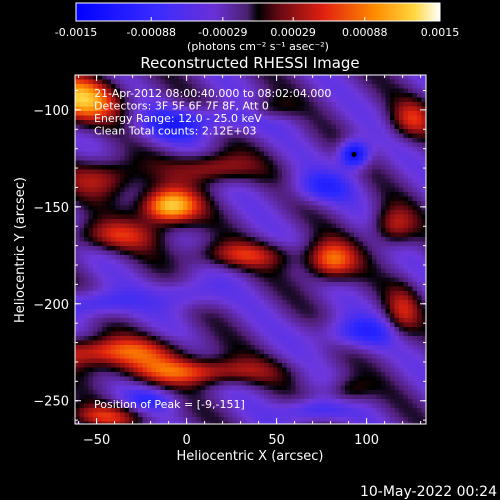 This screenshot has height=500, width=500. Describe the element at coordinates (96, 440) in the screenshot. I see `x-tick-label: −50` at that location.